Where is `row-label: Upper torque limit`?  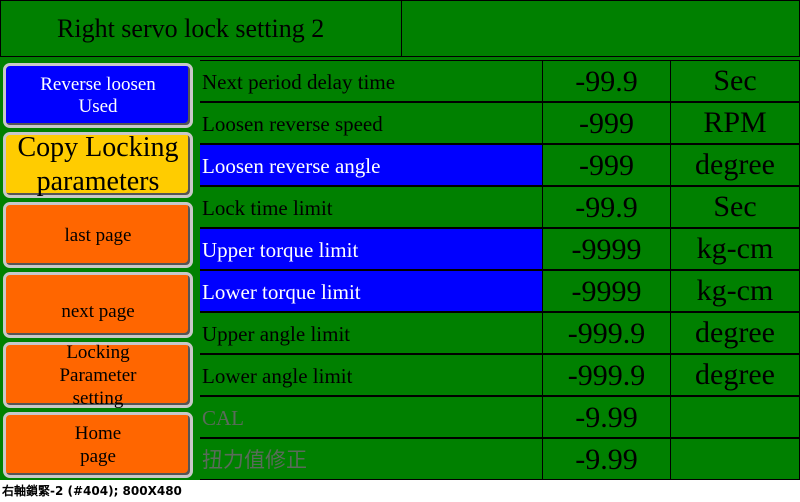 row-label: Upper torque limit is located at coordinates (371, 249).